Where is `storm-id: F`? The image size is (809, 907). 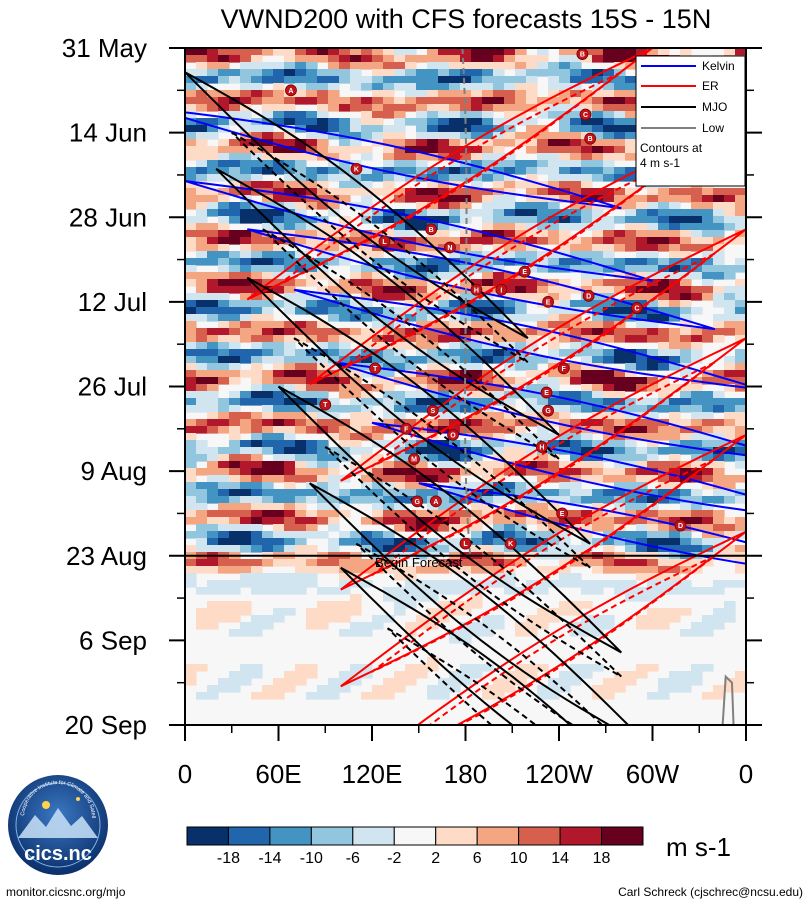
storm-id: F is located at coordinates (406, 429).